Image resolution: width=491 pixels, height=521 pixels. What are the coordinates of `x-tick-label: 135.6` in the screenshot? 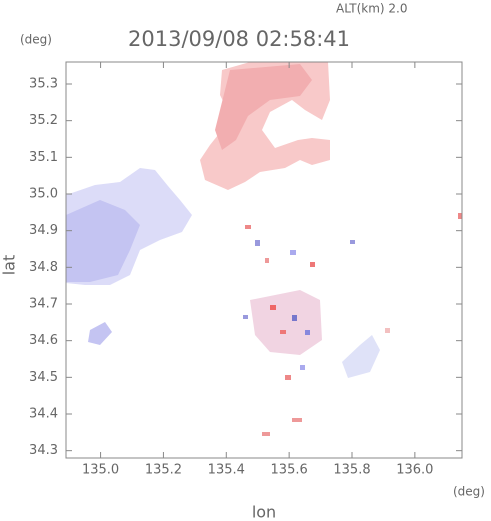 It's located at (289, 470).